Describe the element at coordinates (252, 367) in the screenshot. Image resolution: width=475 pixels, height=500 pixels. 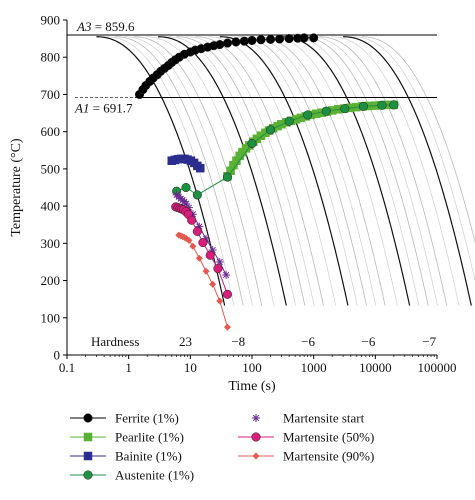
I see `x-tick-label: 100` at that location.